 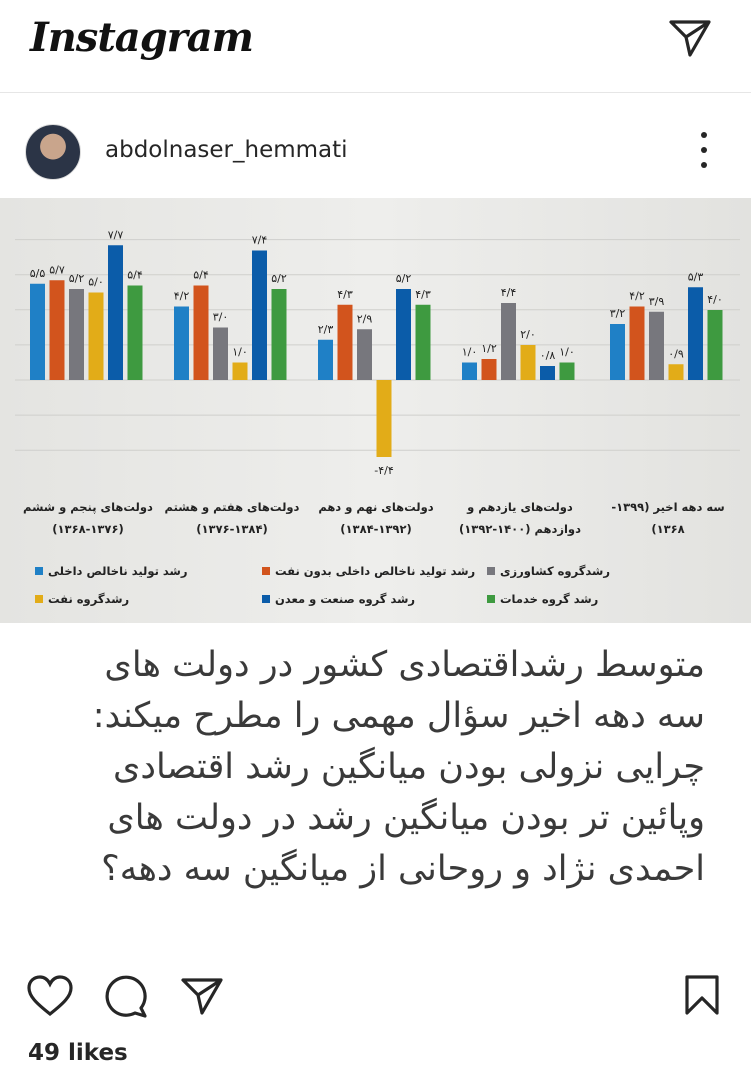 I want to click on data-label: ۳/۲, so click(x=618, y=313).